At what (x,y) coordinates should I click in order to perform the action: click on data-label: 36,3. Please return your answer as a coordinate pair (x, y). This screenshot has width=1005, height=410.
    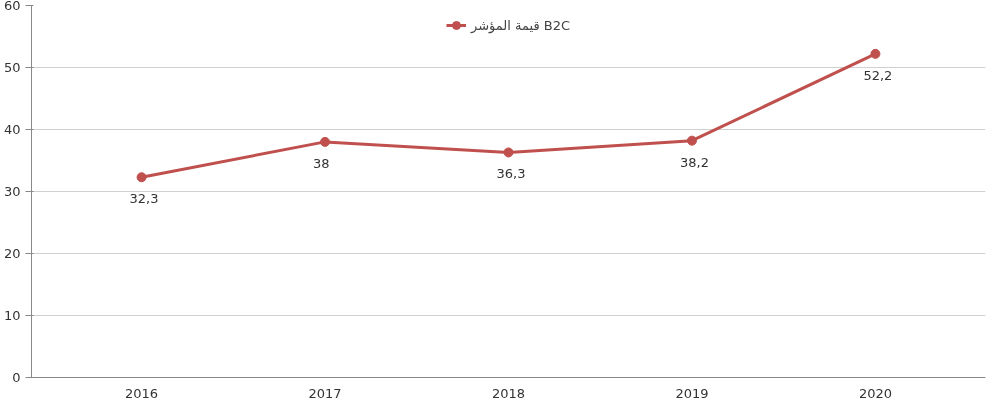
    Looking at the image, I should click on (511, 174).